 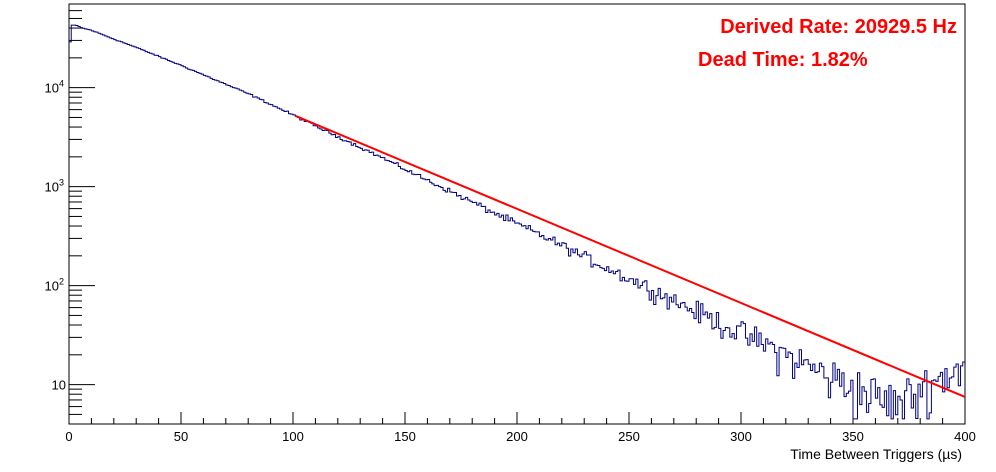 I want to click on x-tick-label: 350, so click(x=853, y=436).